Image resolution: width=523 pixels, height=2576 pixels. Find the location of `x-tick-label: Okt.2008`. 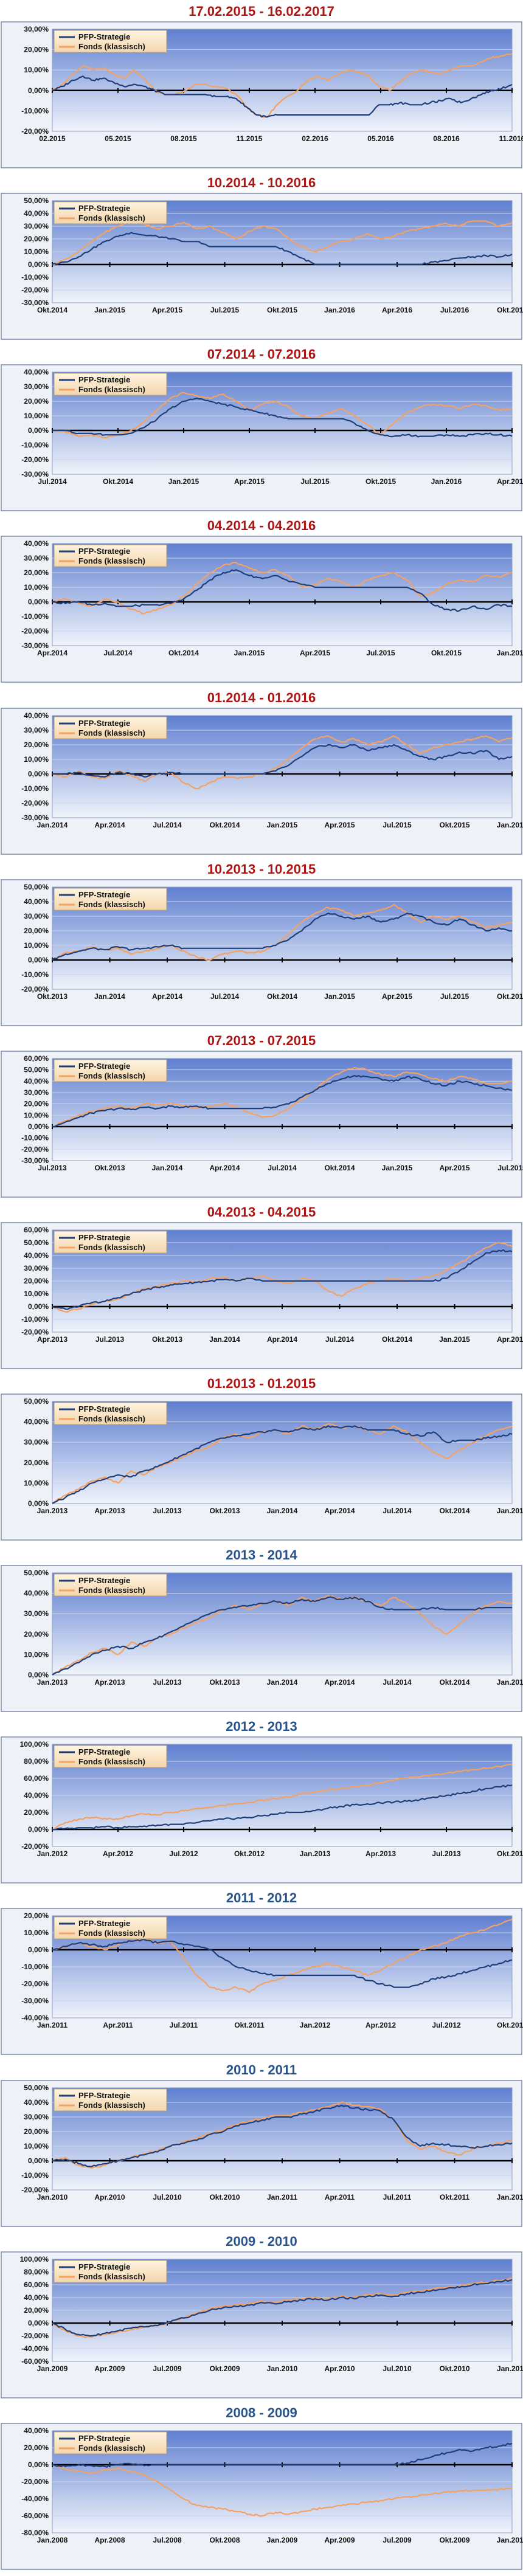

x-tick-label: Okt.2008 is located at coordinates (224, 2540).